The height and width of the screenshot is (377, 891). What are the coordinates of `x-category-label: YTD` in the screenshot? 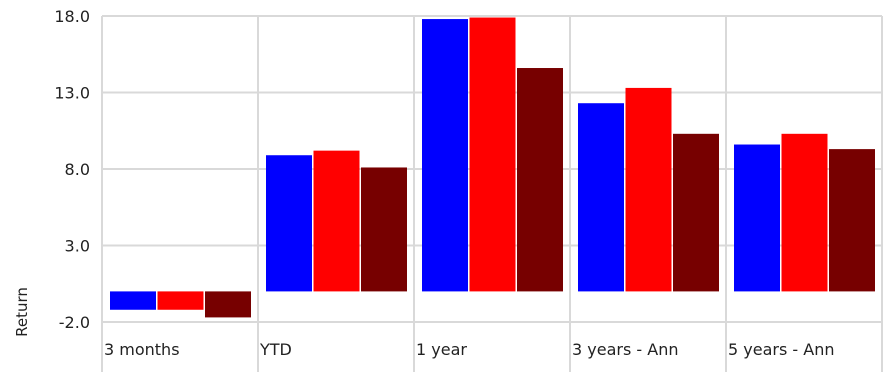 It's located at (275, 349).